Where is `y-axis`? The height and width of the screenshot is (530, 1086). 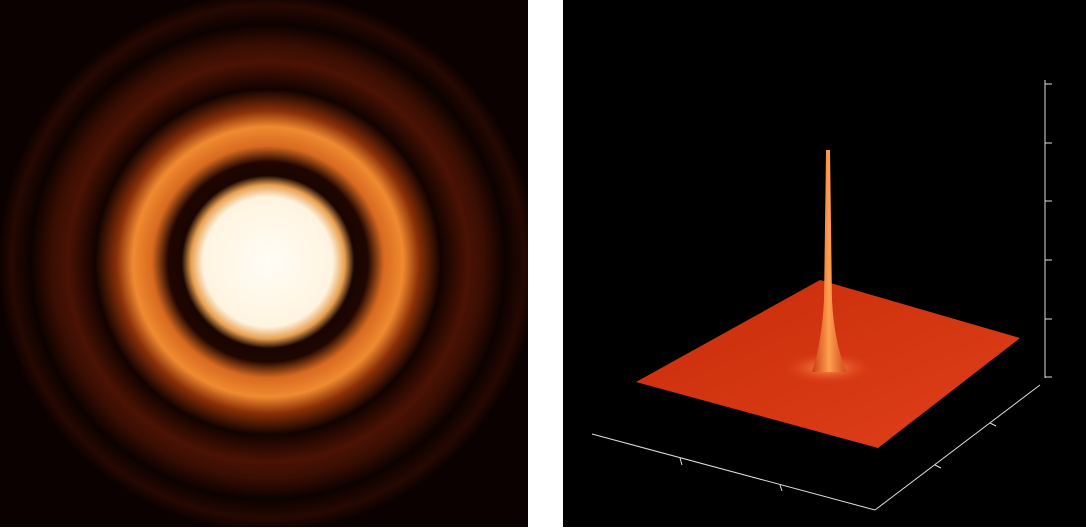
y-axis is located at coordinates (957, 447).